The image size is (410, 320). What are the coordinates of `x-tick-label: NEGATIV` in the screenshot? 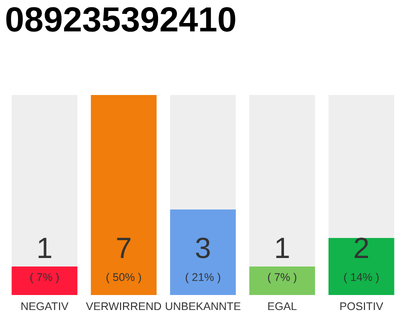 It's located at (44, 306).